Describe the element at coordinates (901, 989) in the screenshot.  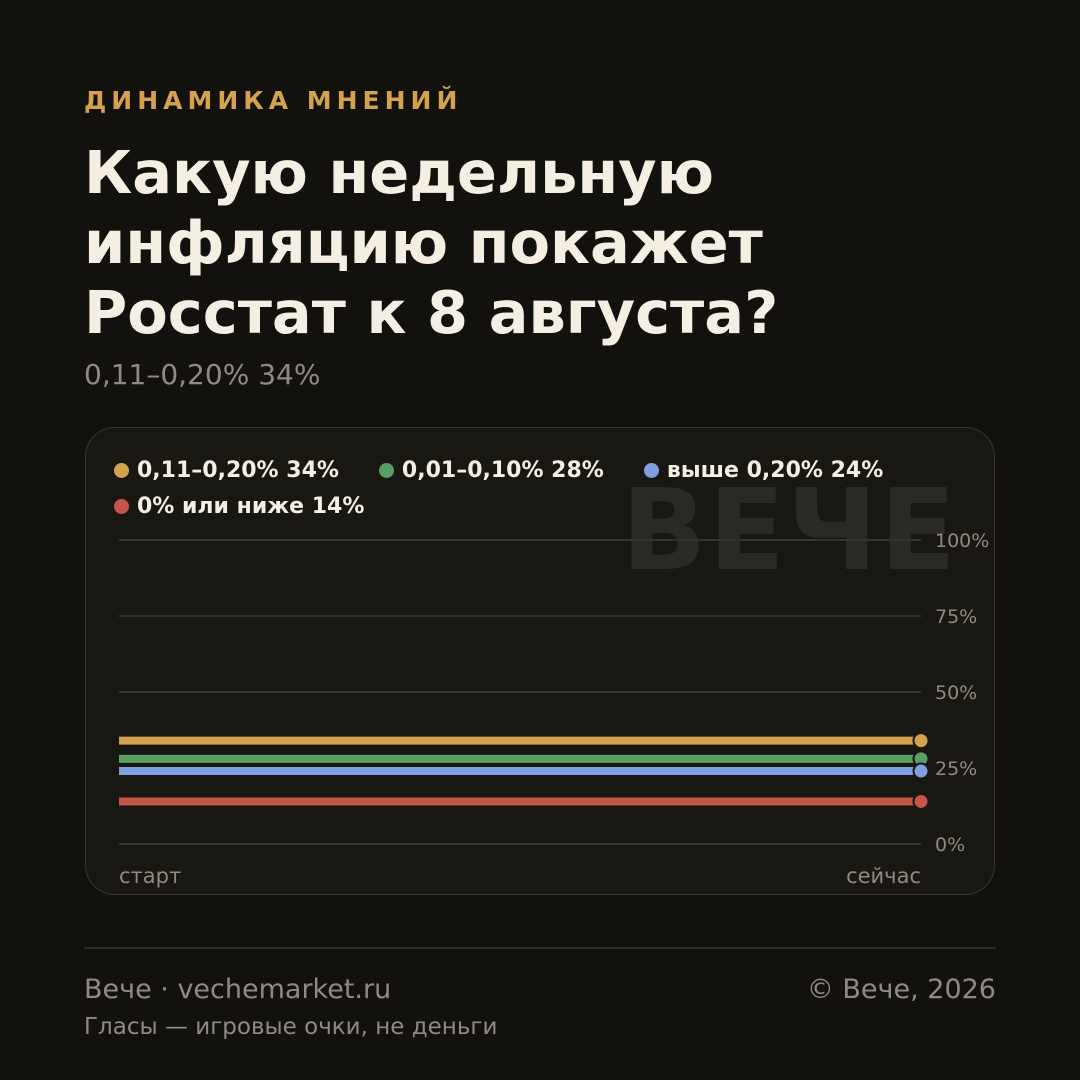
I see `footer-copyright: © Вече, 2026` at that location.